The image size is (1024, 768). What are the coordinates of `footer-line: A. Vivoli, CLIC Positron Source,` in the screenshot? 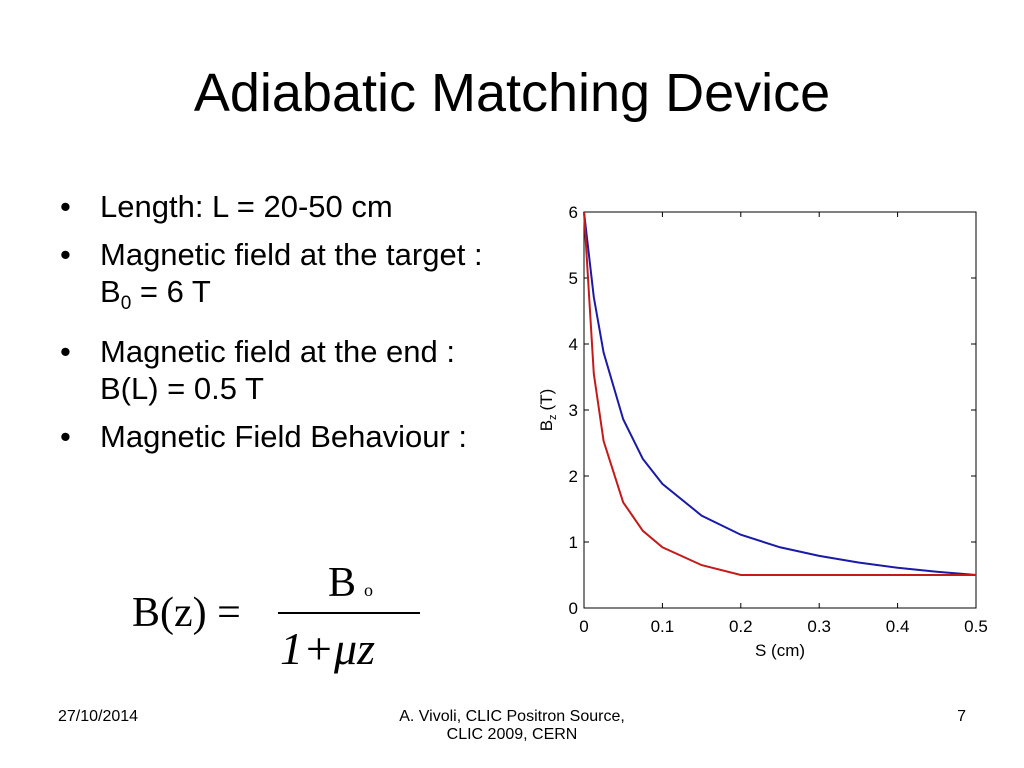 It's located at (512, 716).